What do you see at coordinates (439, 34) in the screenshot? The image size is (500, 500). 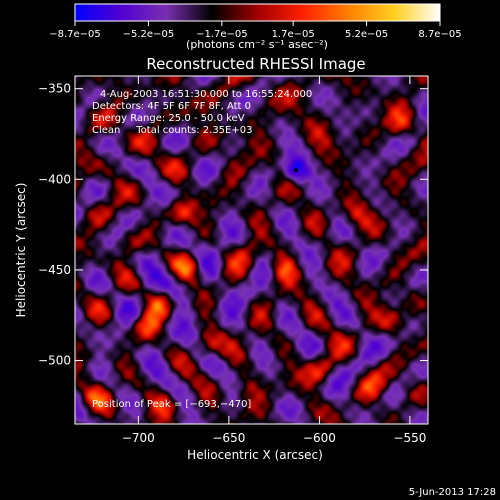 I see `colorbar-tick-label: 8.7e−05` at bounding box center [439, 34].